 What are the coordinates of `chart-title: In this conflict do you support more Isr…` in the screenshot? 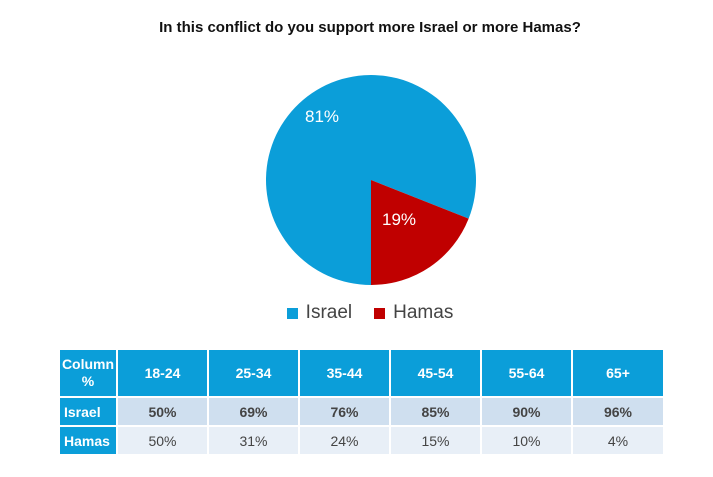 It's located at (370, 27).